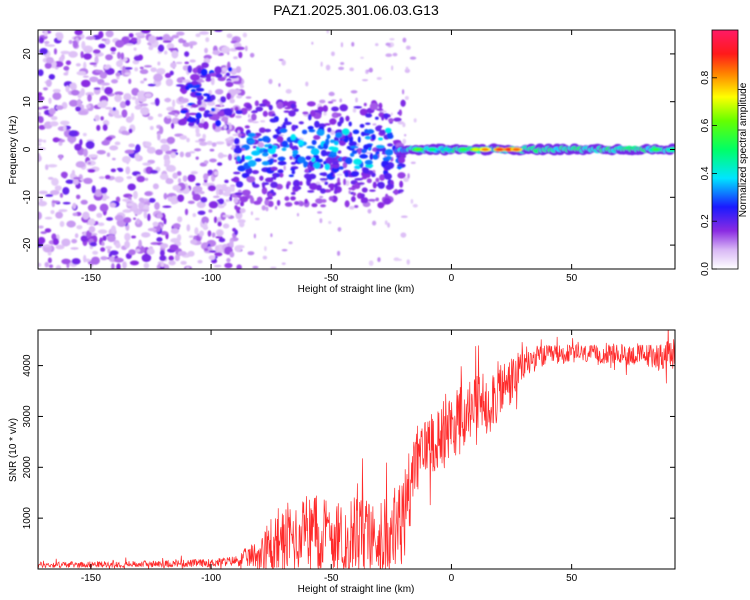 Image resolution: width=750 pixels, height=600 pixels. Describe the element at coordinates (27, 102) in the screenshot. I see `y-tick-label: 10` at that location.